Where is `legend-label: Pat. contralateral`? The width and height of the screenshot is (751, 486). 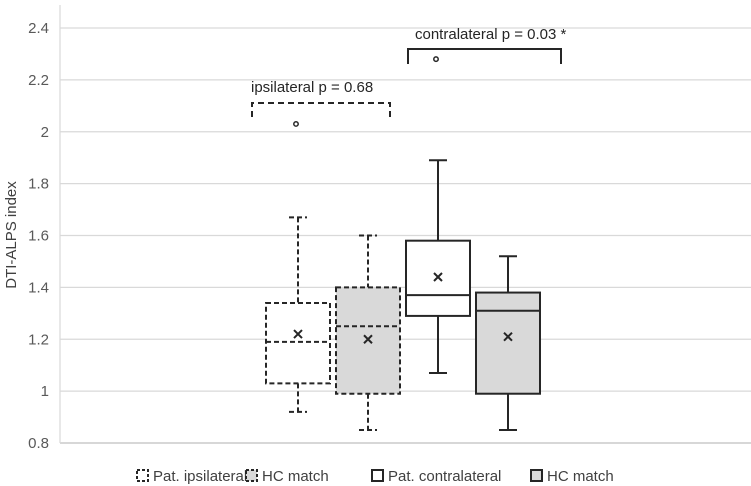 legend-label: Pat. contralateral is located at coordinates (444, 476).